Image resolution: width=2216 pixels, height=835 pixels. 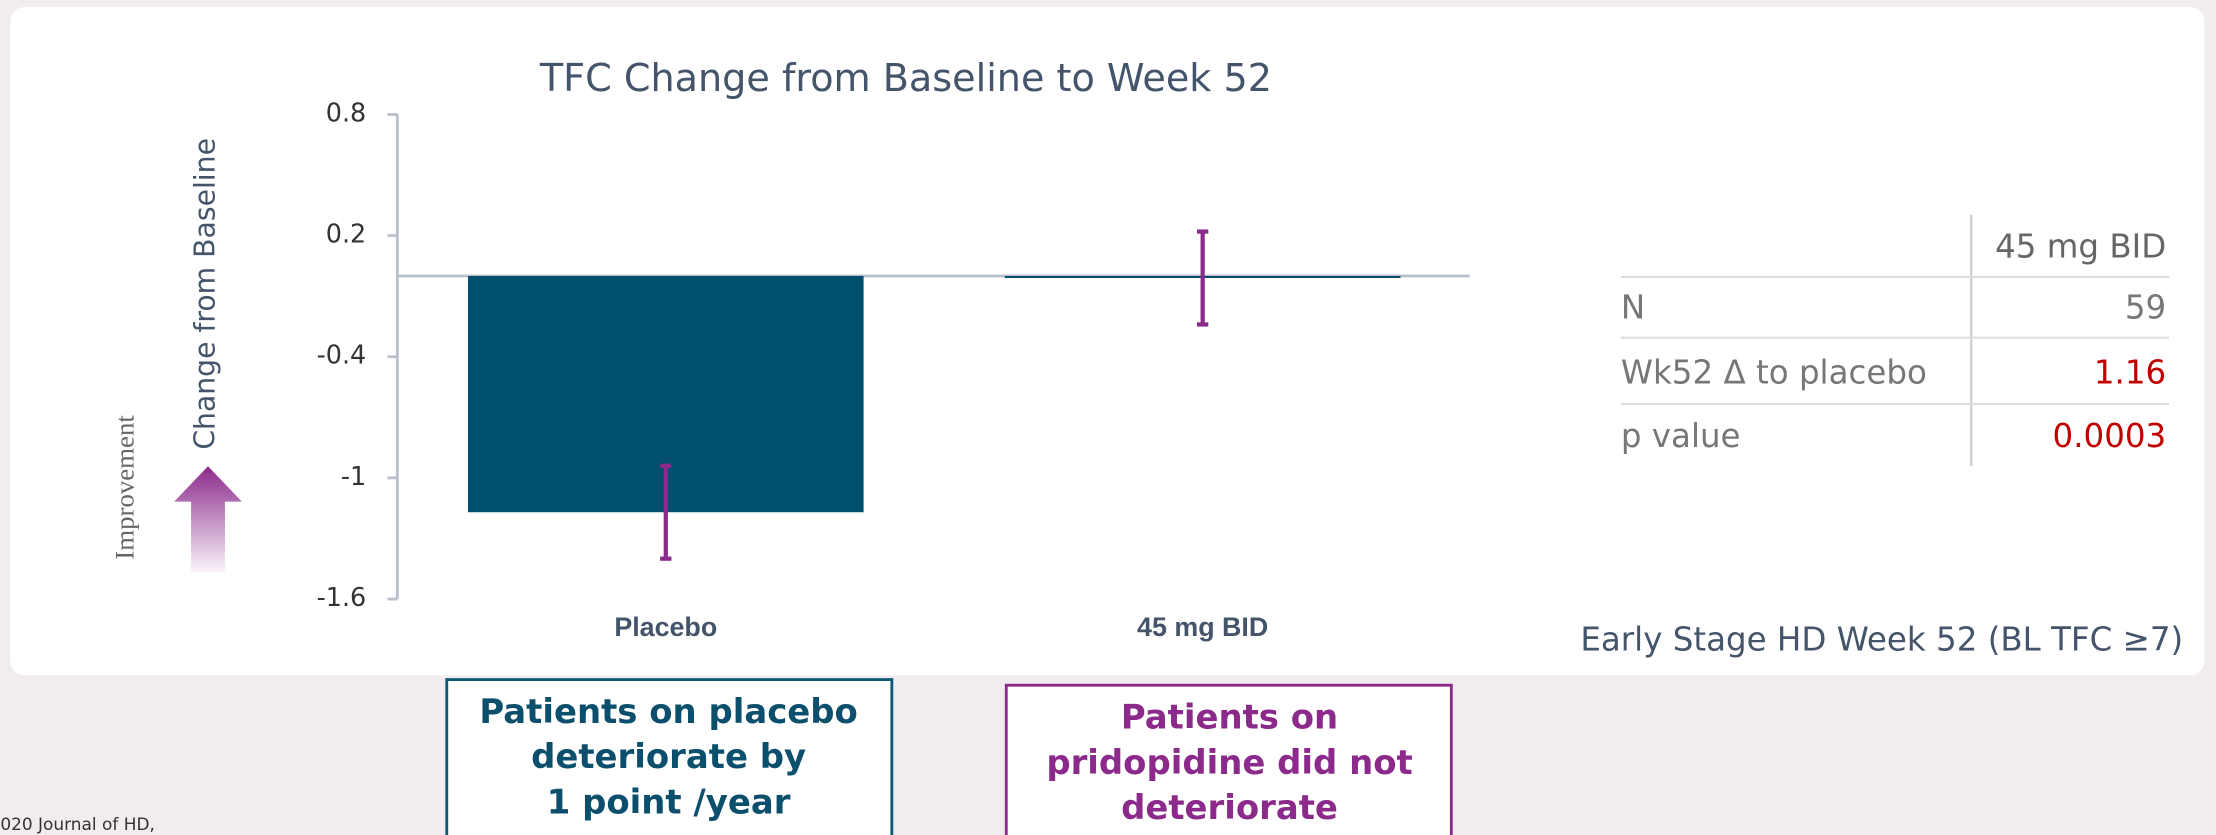 What do you see at coordinates (2110, 436) in the screenshot?
I see `table-value: 0.0003` at bounding box center [2110, 436].